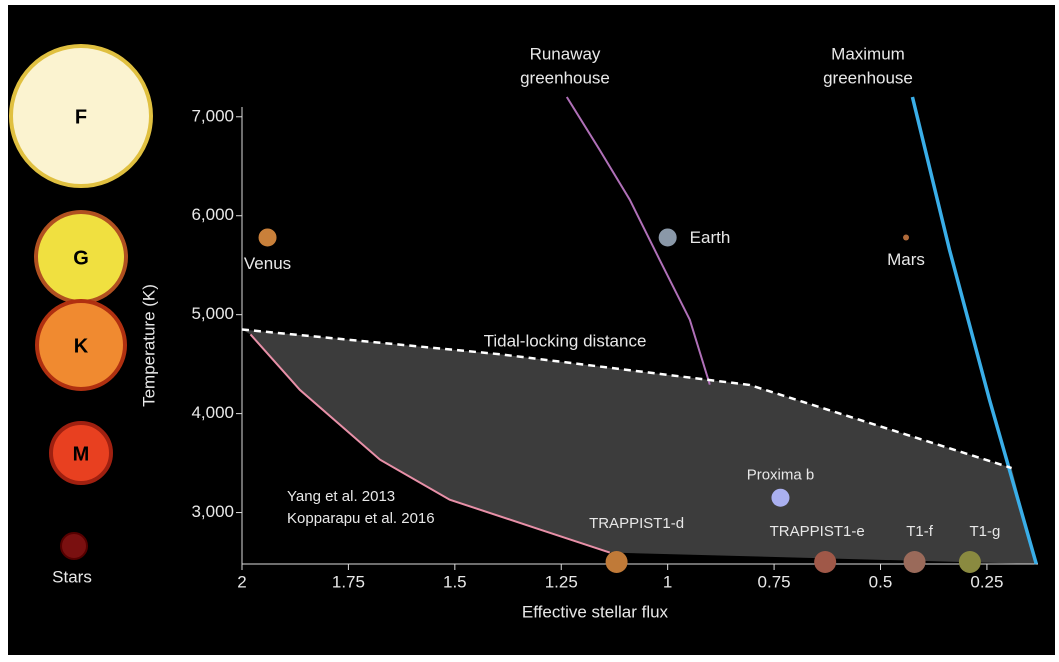 This screenshot has height=662, width=1059. Describe the element at coordinates (868, 53) in the screenshot. I see `curve-label: Maximum` at that location.